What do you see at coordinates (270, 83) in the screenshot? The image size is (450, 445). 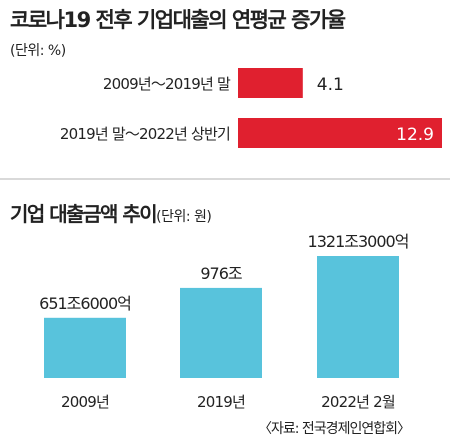 I see `hbar-2009-2019` at bounding box center [270, 83].